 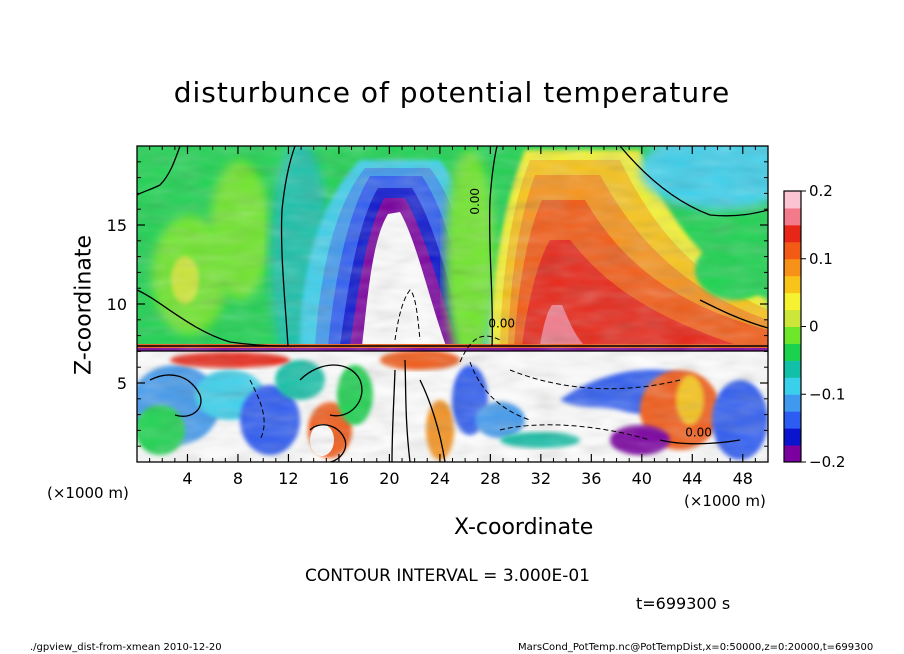 I want to click on x-unit-right: (×1000 m), so click(x=725, y=501).